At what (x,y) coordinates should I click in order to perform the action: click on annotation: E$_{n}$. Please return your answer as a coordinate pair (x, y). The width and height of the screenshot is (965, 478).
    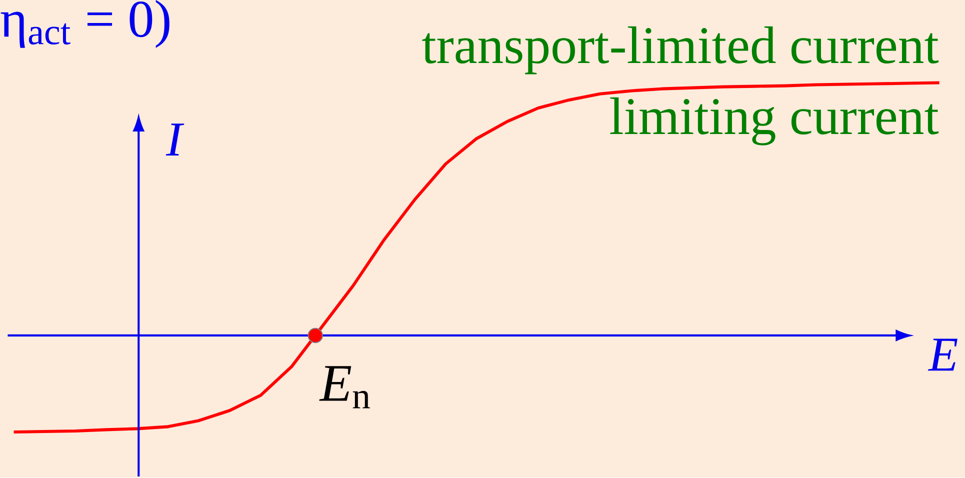
    Looking at the image, I should click on (344, 387).